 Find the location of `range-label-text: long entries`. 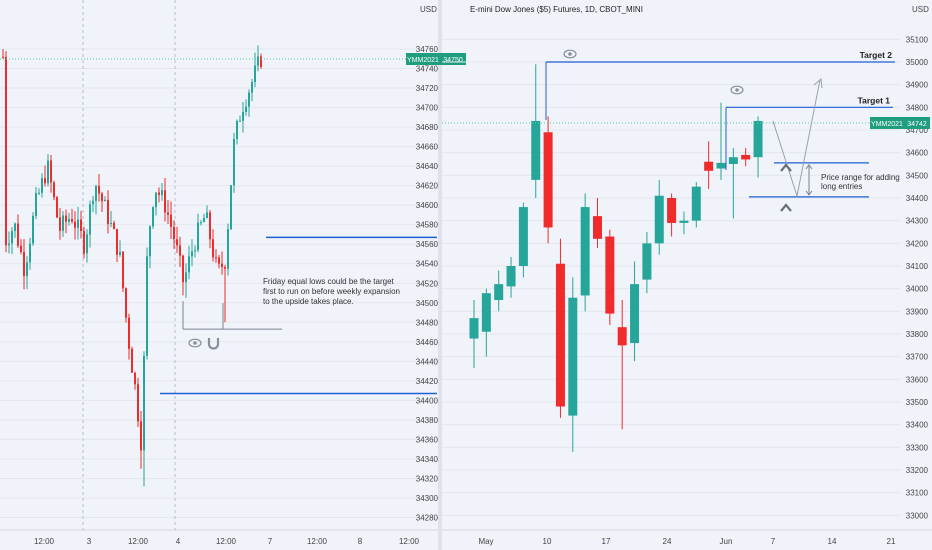

range-label-text: long entries is located at coordinates (841, 186).